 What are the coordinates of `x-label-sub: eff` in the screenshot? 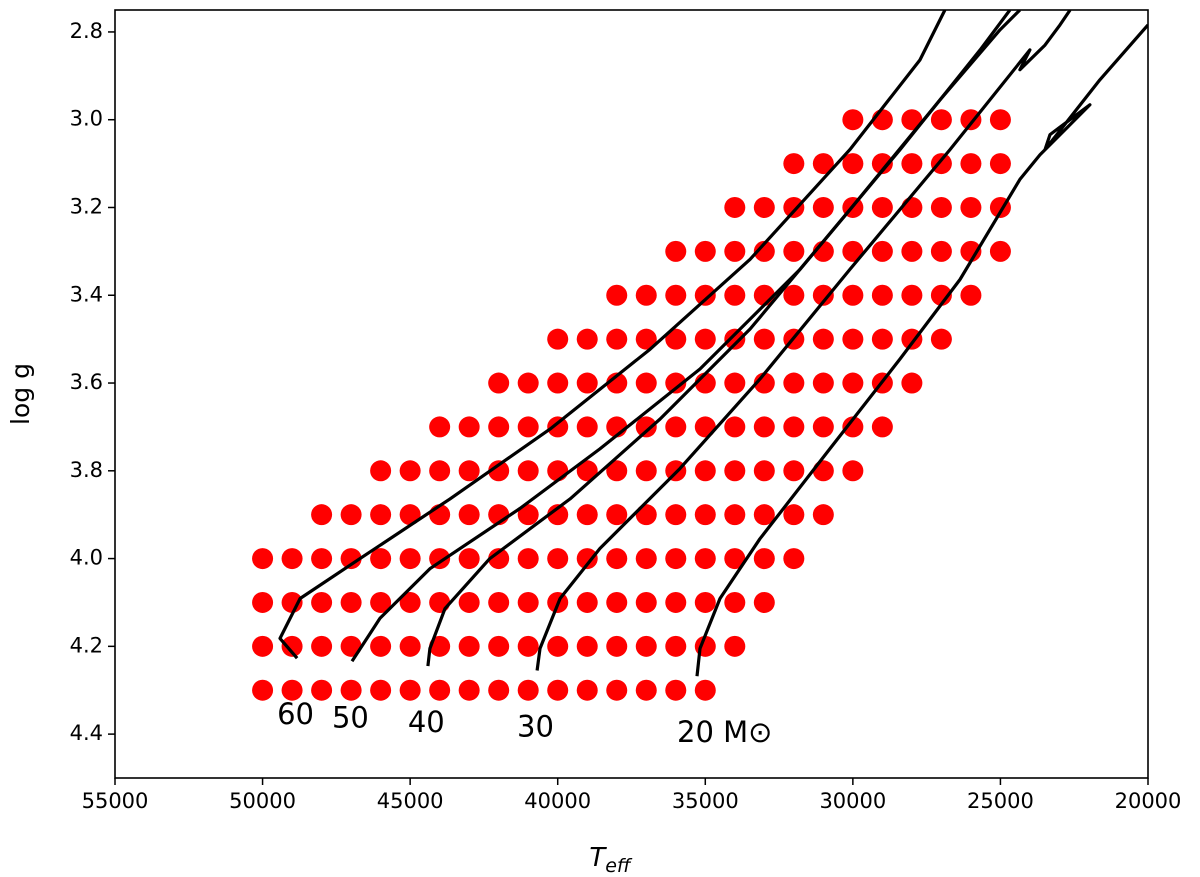 It's located at (619, 866).